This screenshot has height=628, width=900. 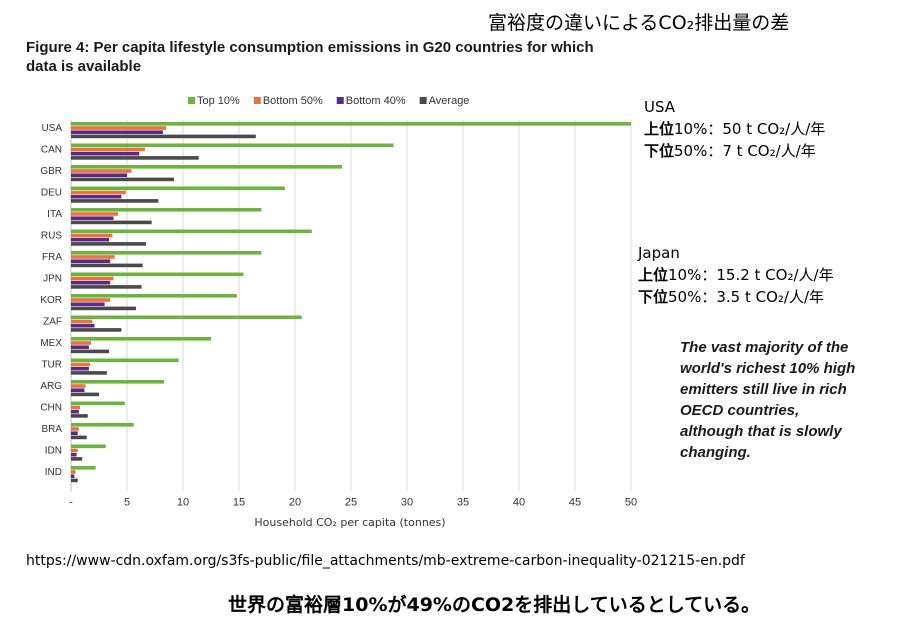 What do you see at coordinates (745, 151) in the screenshot?
I see `usa-bottom-value: 50%：7 t CO₂/人/年` at bounding box center [745, 151].